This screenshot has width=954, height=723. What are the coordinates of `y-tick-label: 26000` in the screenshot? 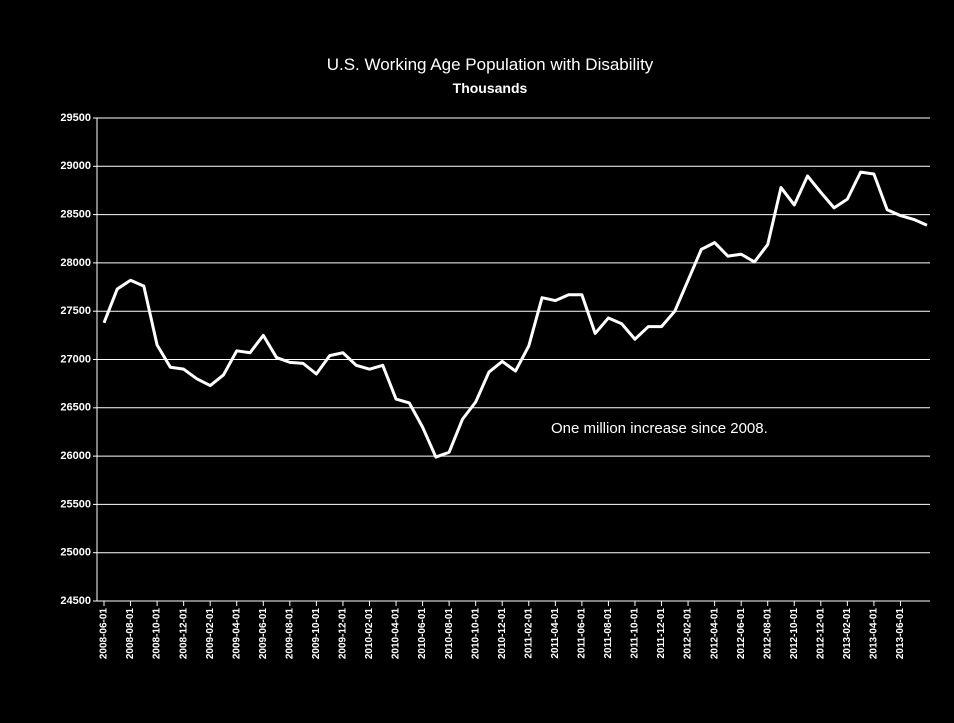 It's located at (75, 456).